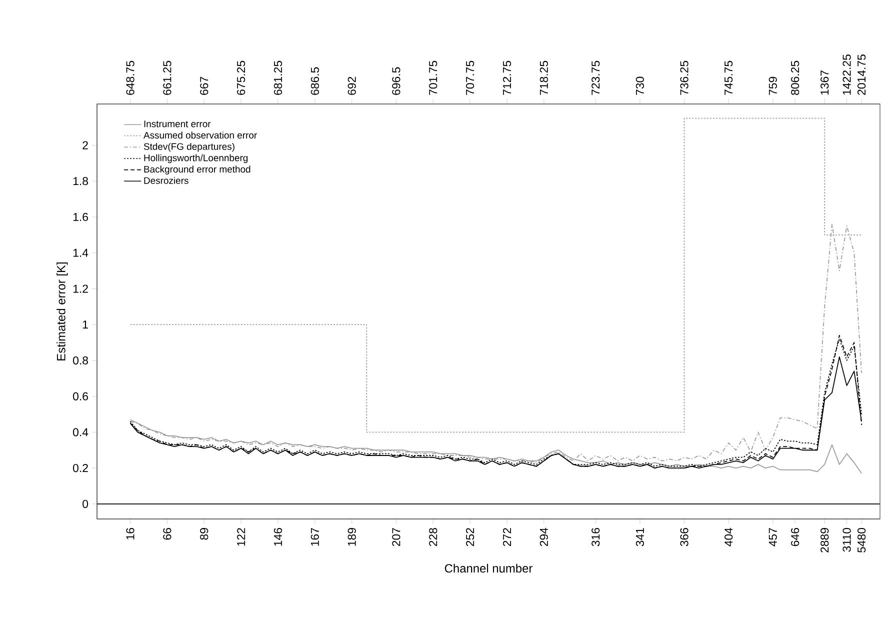 The image size is (889, 619). What do you see at coordinates (85, 145) in the screenshot?
I see `y-tick-label: 2` at bounding box center [85, 145].